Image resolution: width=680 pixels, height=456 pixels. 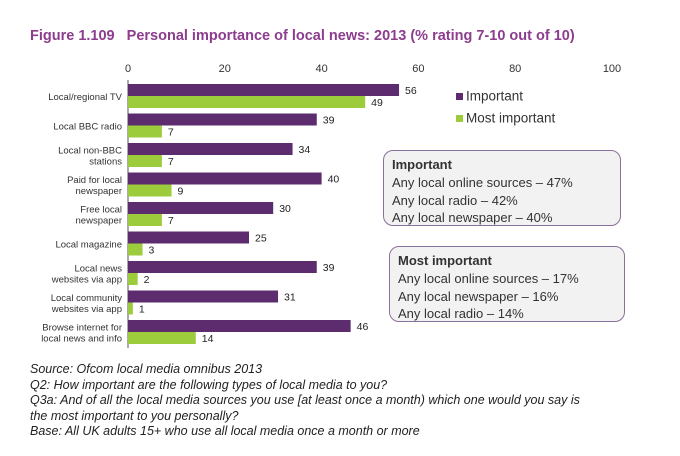 I want to click on important-value-label: 25, so click(x=261, y=239).